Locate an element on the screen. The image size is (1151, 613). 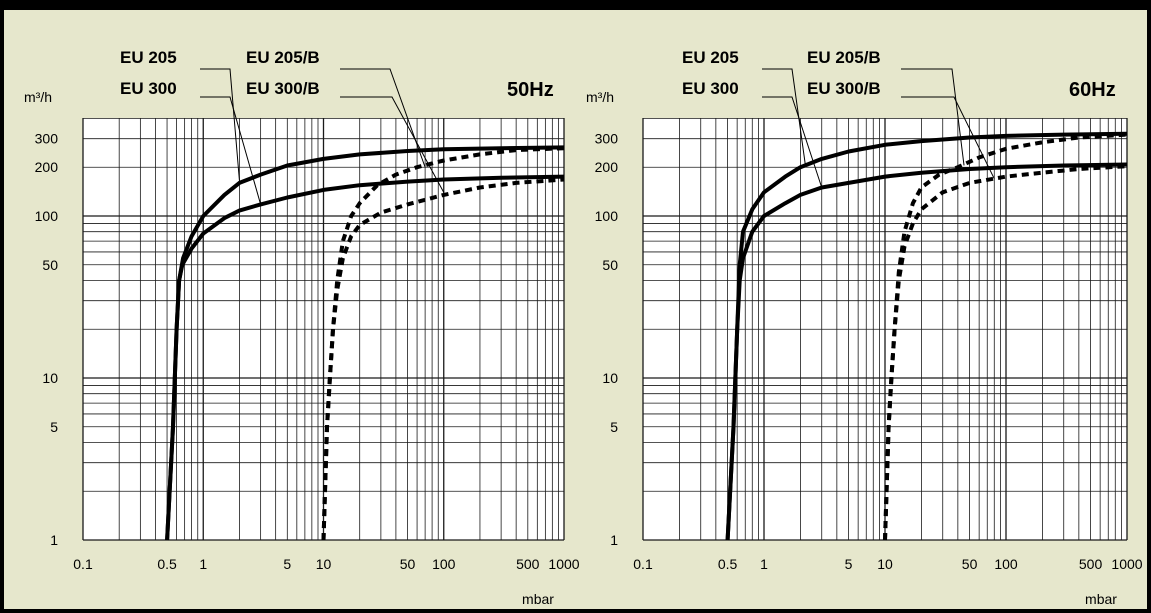
series-line-eu-205-b is located at coordinates (443, 343).